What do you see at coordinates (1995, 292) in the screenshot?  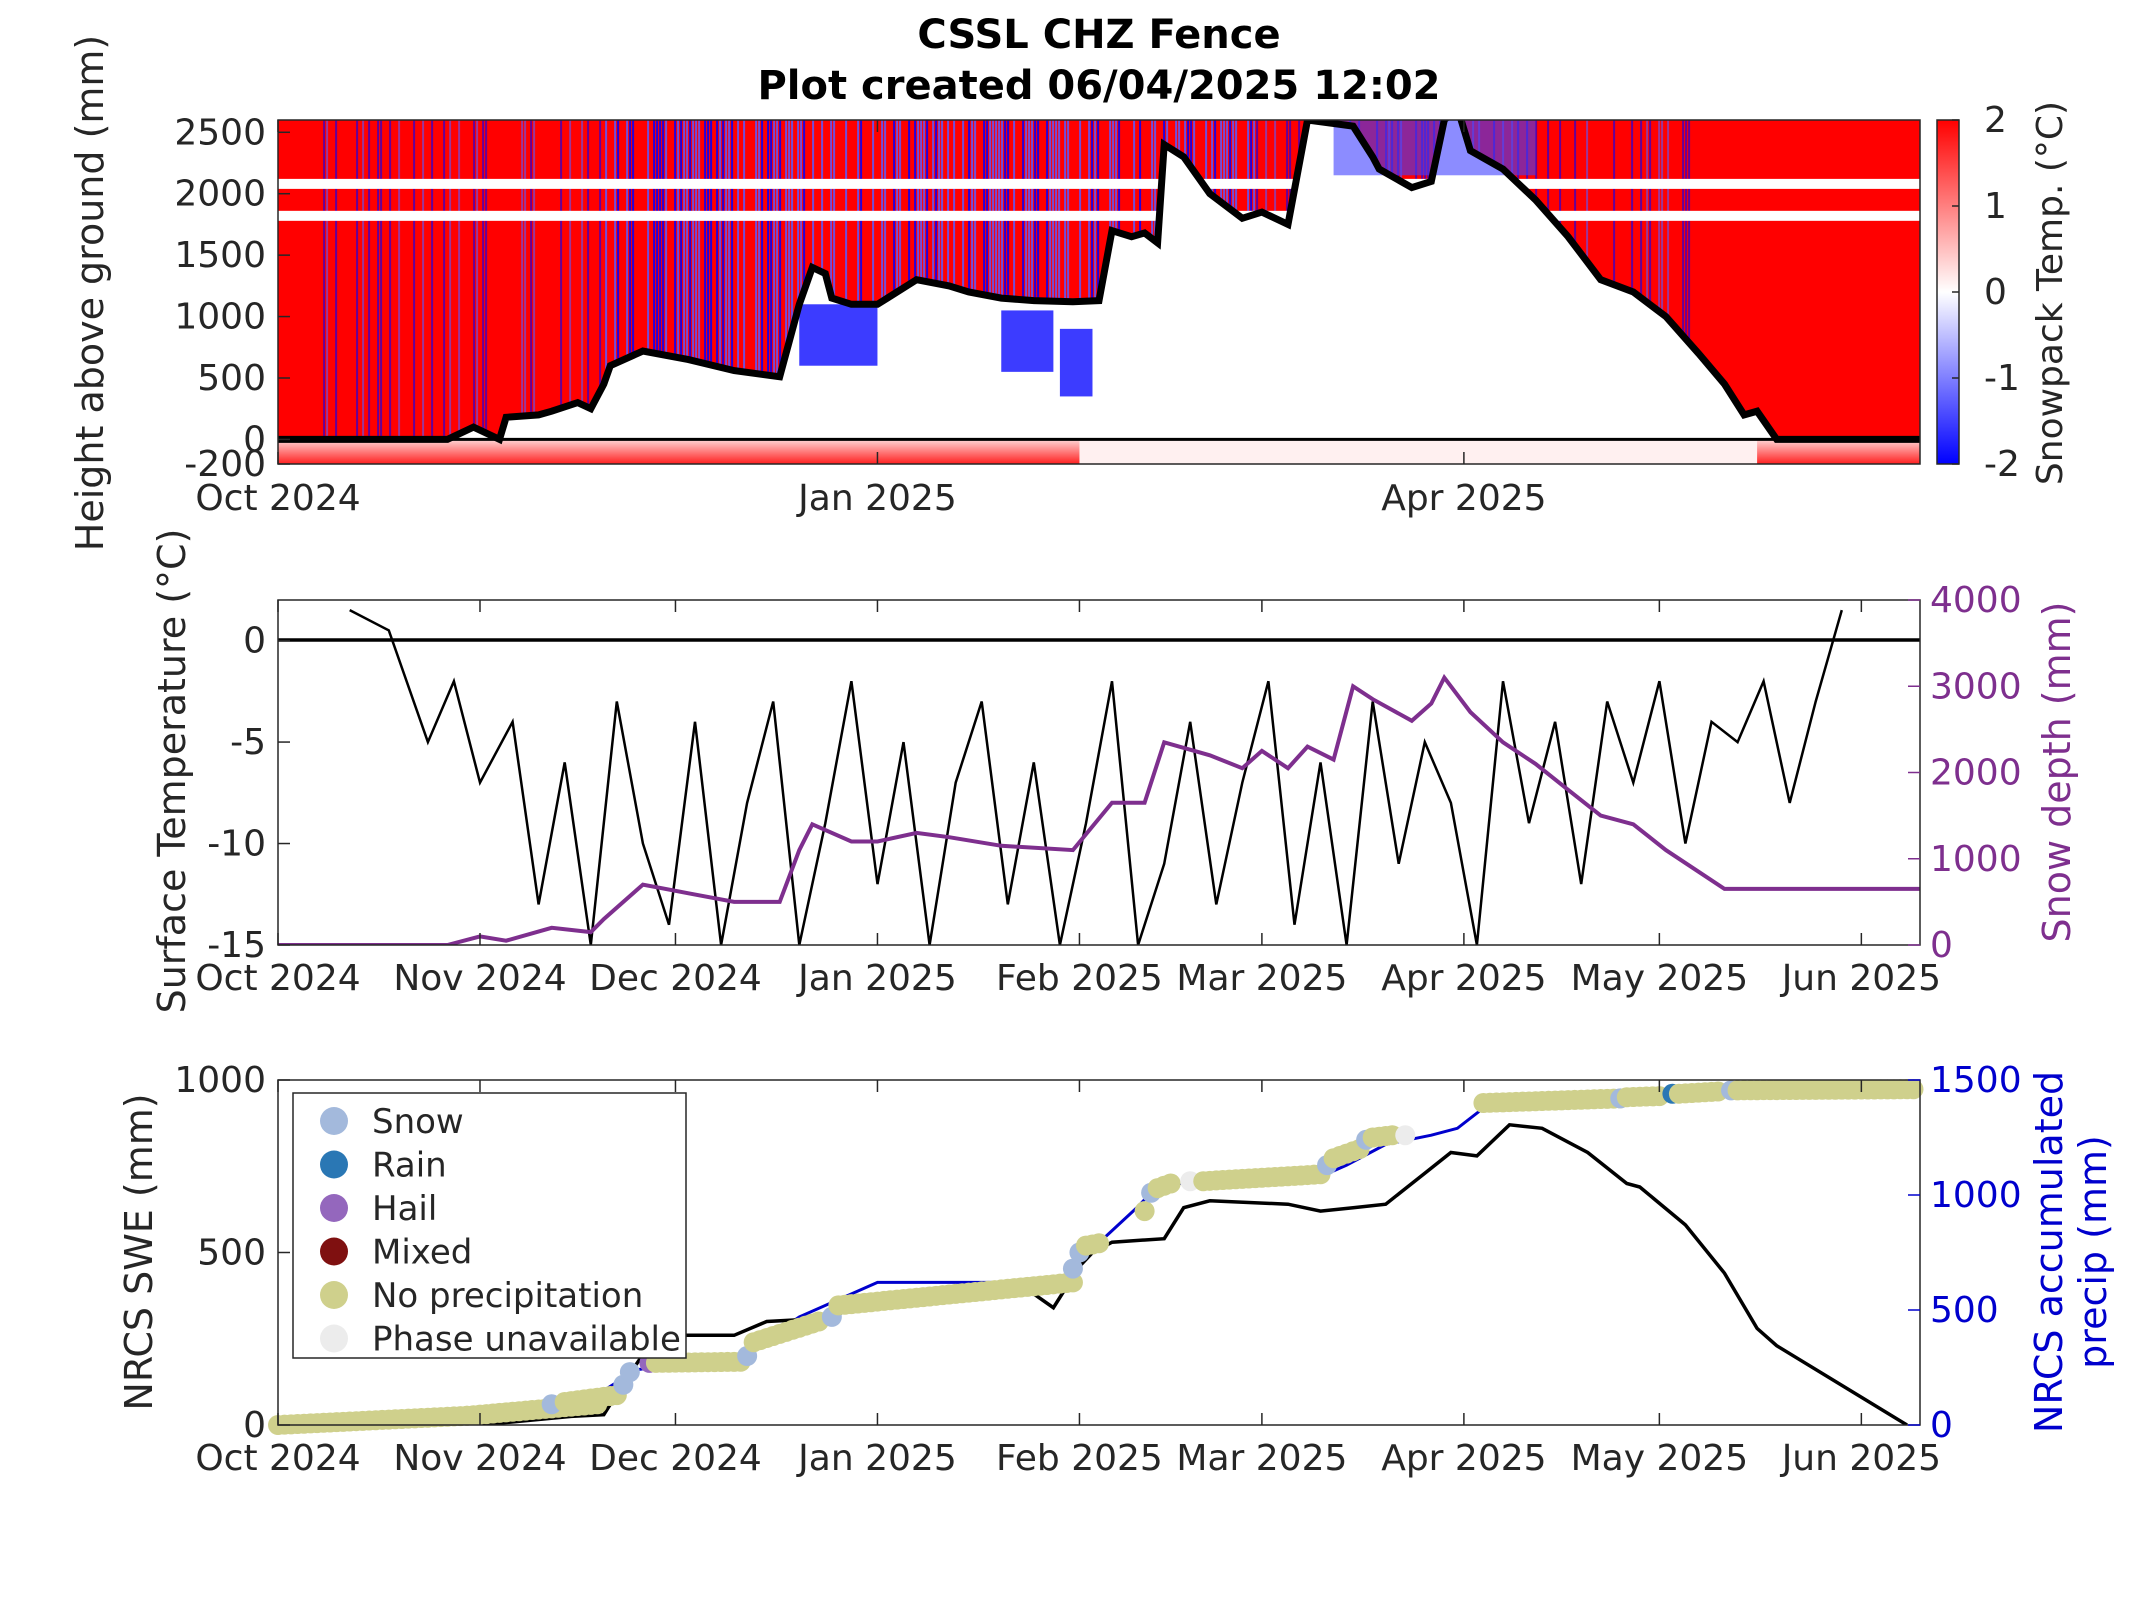 I see `colorbar-tick-label: 0` at bounding box center [1995, 292].